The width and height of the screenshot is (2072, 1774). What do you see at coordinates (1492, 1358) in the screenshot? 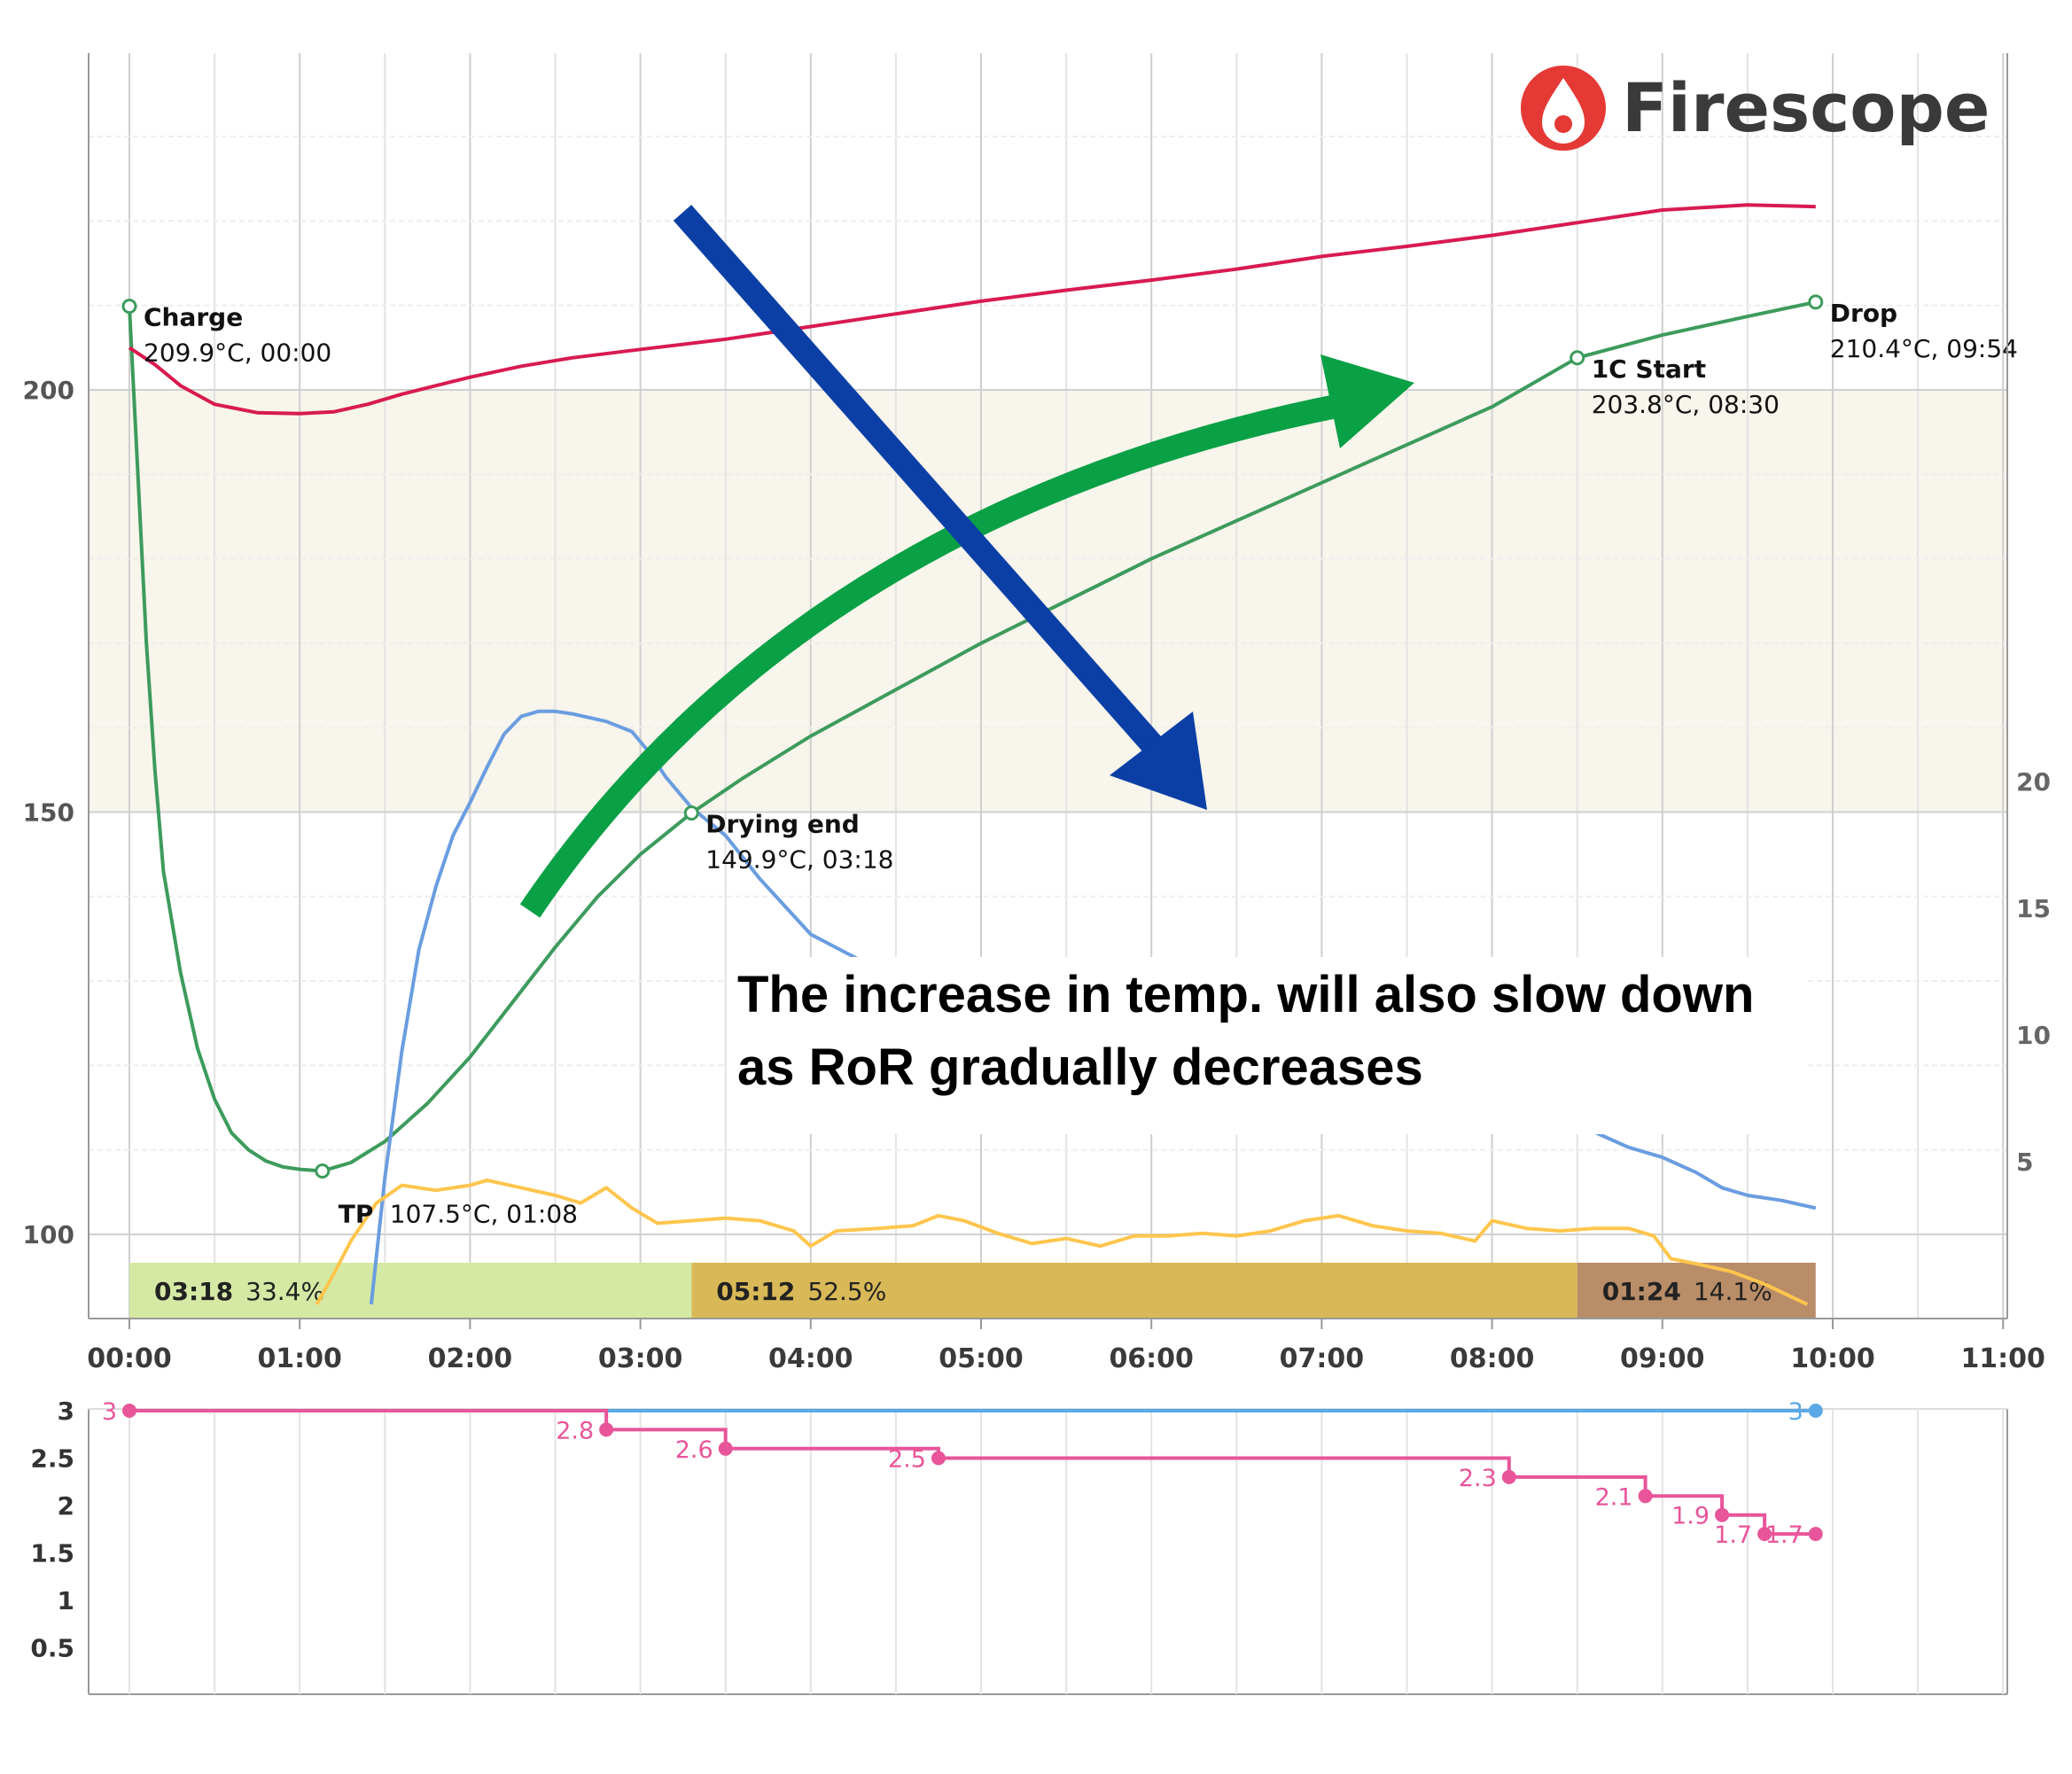
I see `x-tick-label: 08:00` at bounding box center [1492, 1358].